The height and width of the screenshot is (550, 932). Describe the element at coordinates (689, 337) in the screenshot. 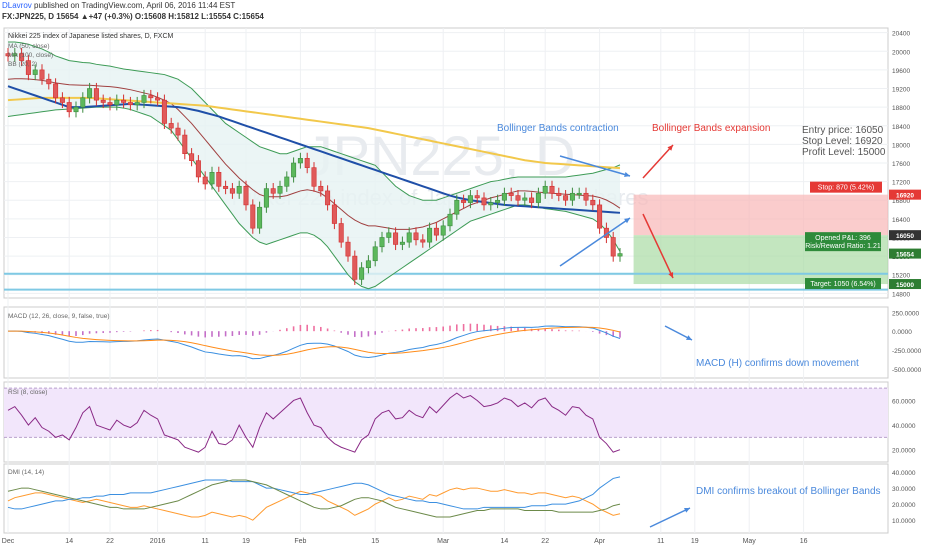

I see `macd-arrow-head` at that location.